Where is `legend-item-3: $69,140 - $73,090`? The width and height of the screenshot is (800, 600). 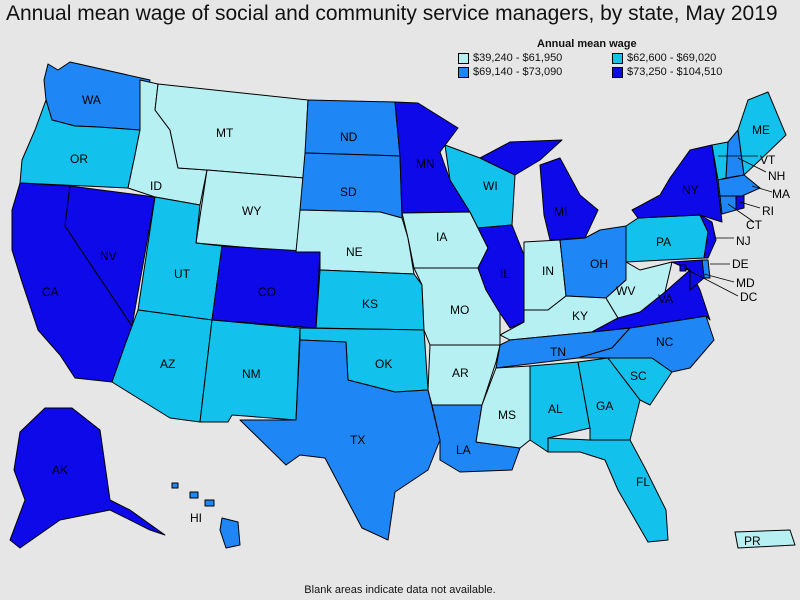
legend-item-3: $69,140 - $73,090 is located at coordinates (510, 72).